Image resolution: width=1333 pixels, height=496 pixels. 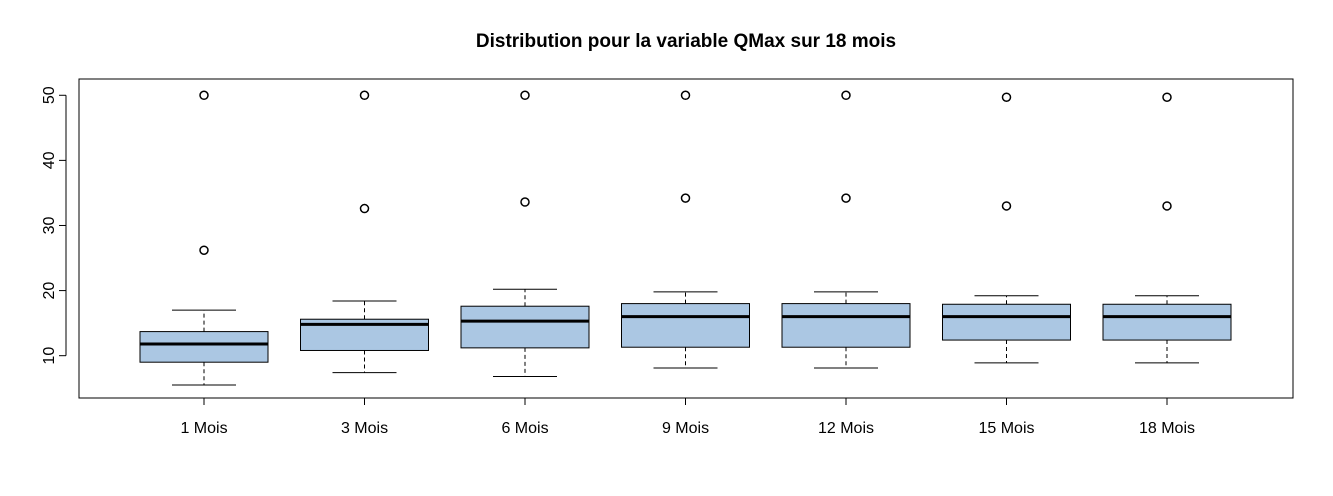 What do you see at coordinates (49, 291) in the screenshot?
I see `y-tick-label: 20` at bounding box center [49, 291].